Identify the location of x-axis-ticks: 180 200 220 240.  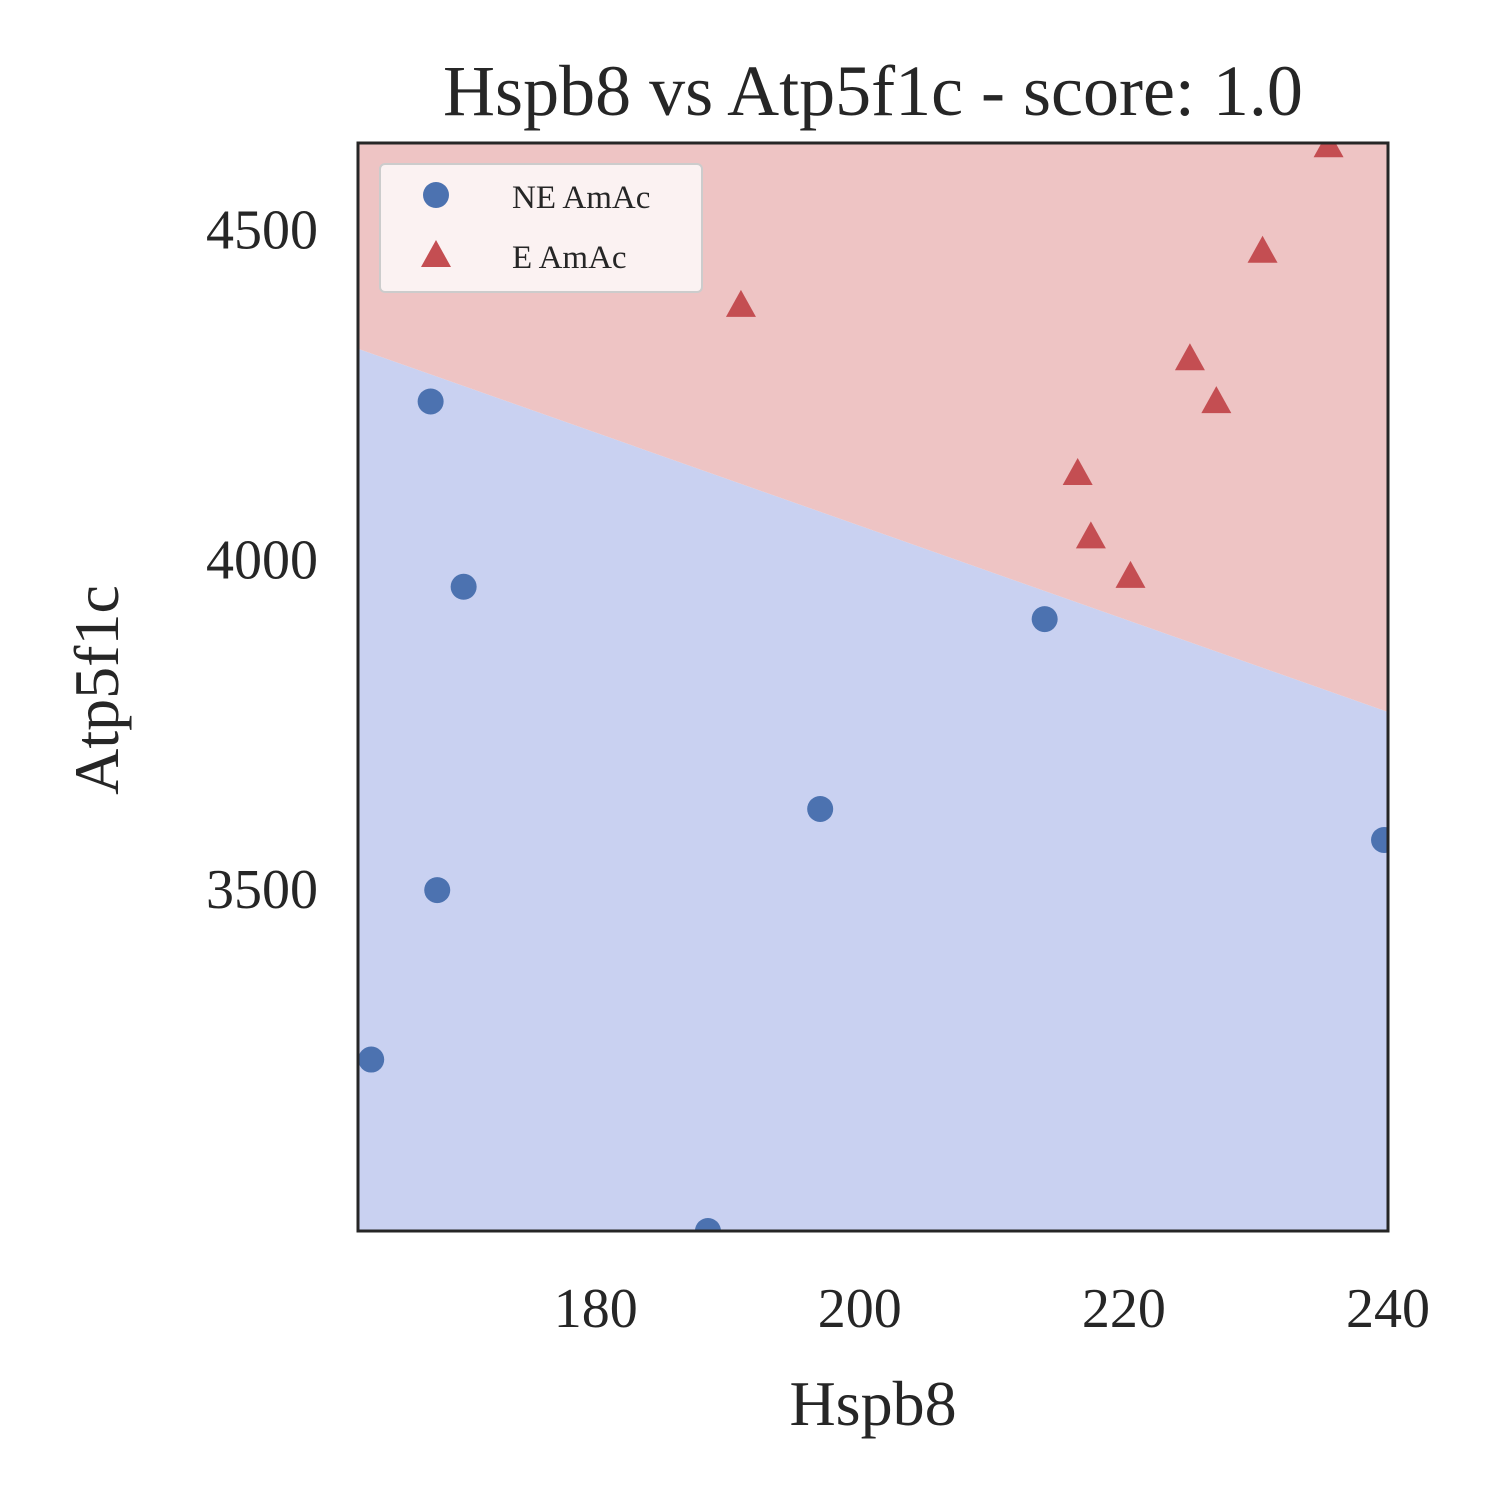
(992, 1309).